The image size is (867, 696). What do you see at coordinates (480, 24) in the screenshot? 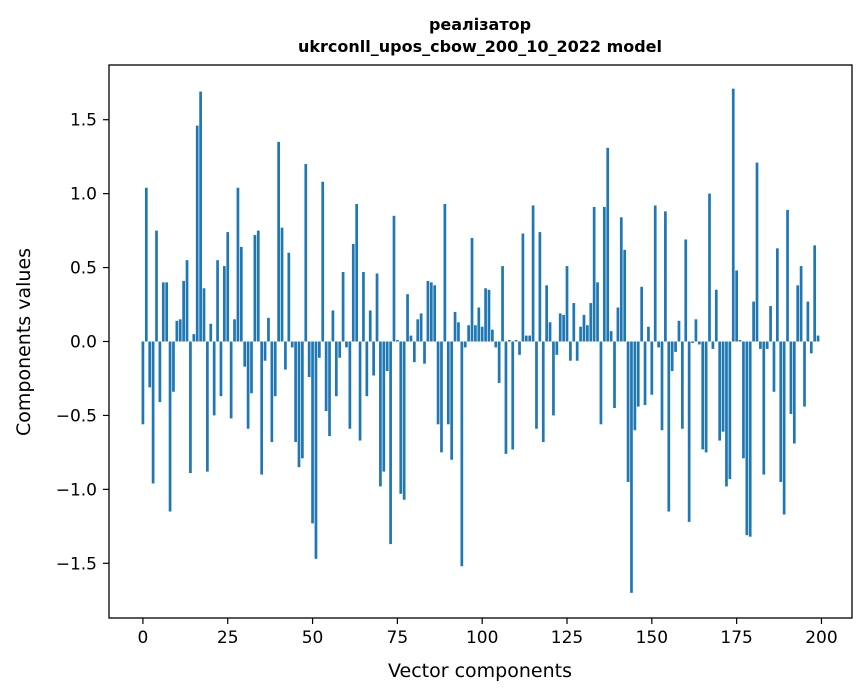
I see `chart-title-line1: реалізатор` at bounding box center [480, 24].